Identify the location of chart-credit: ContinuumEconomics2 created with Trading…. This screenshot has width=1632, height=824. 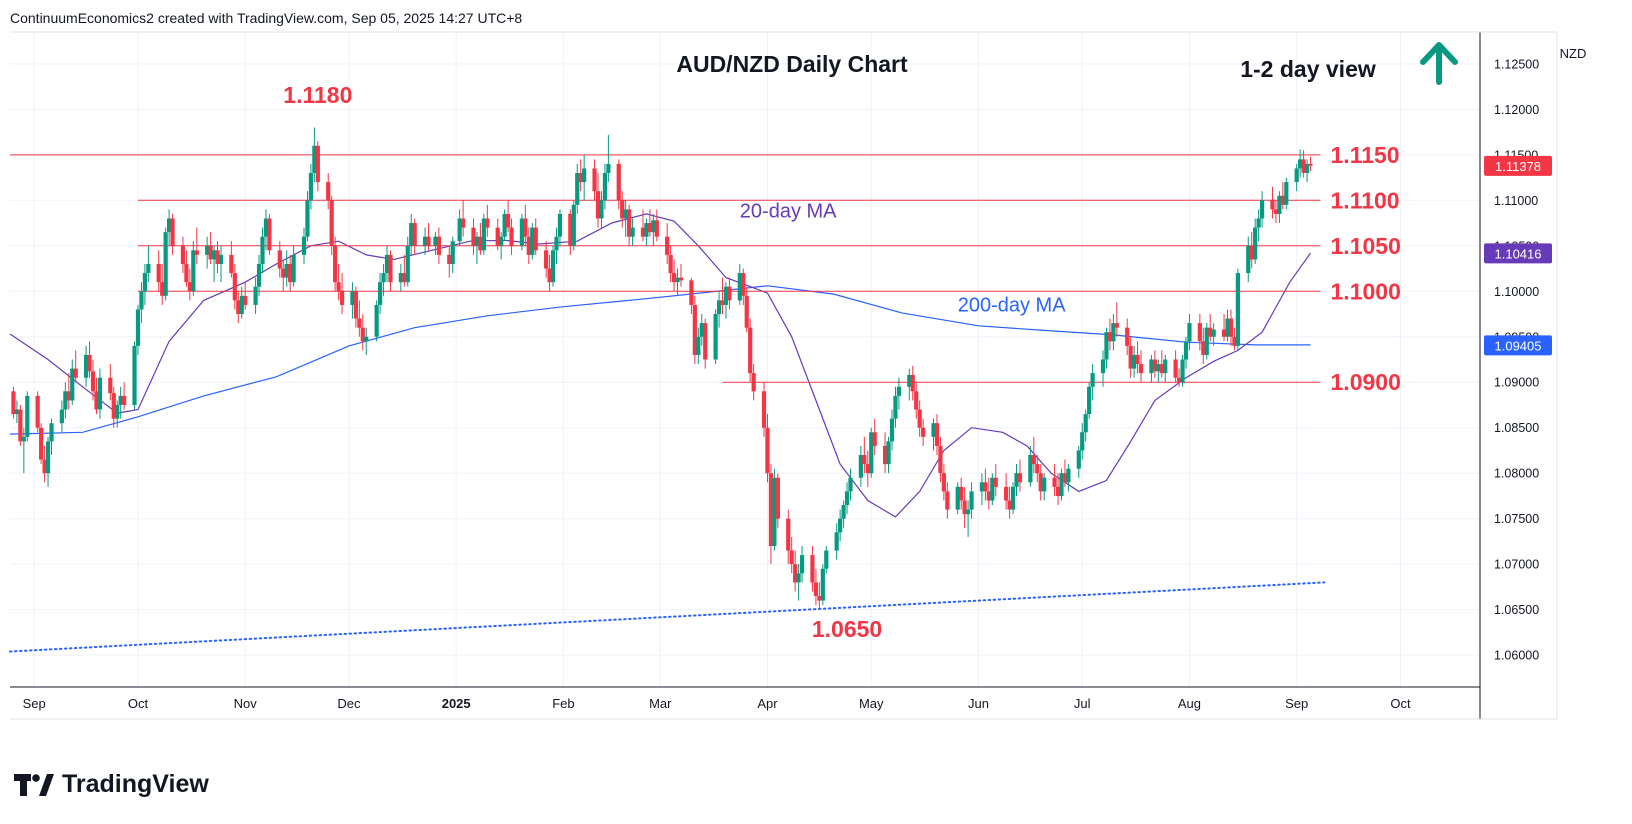
(266, 18).